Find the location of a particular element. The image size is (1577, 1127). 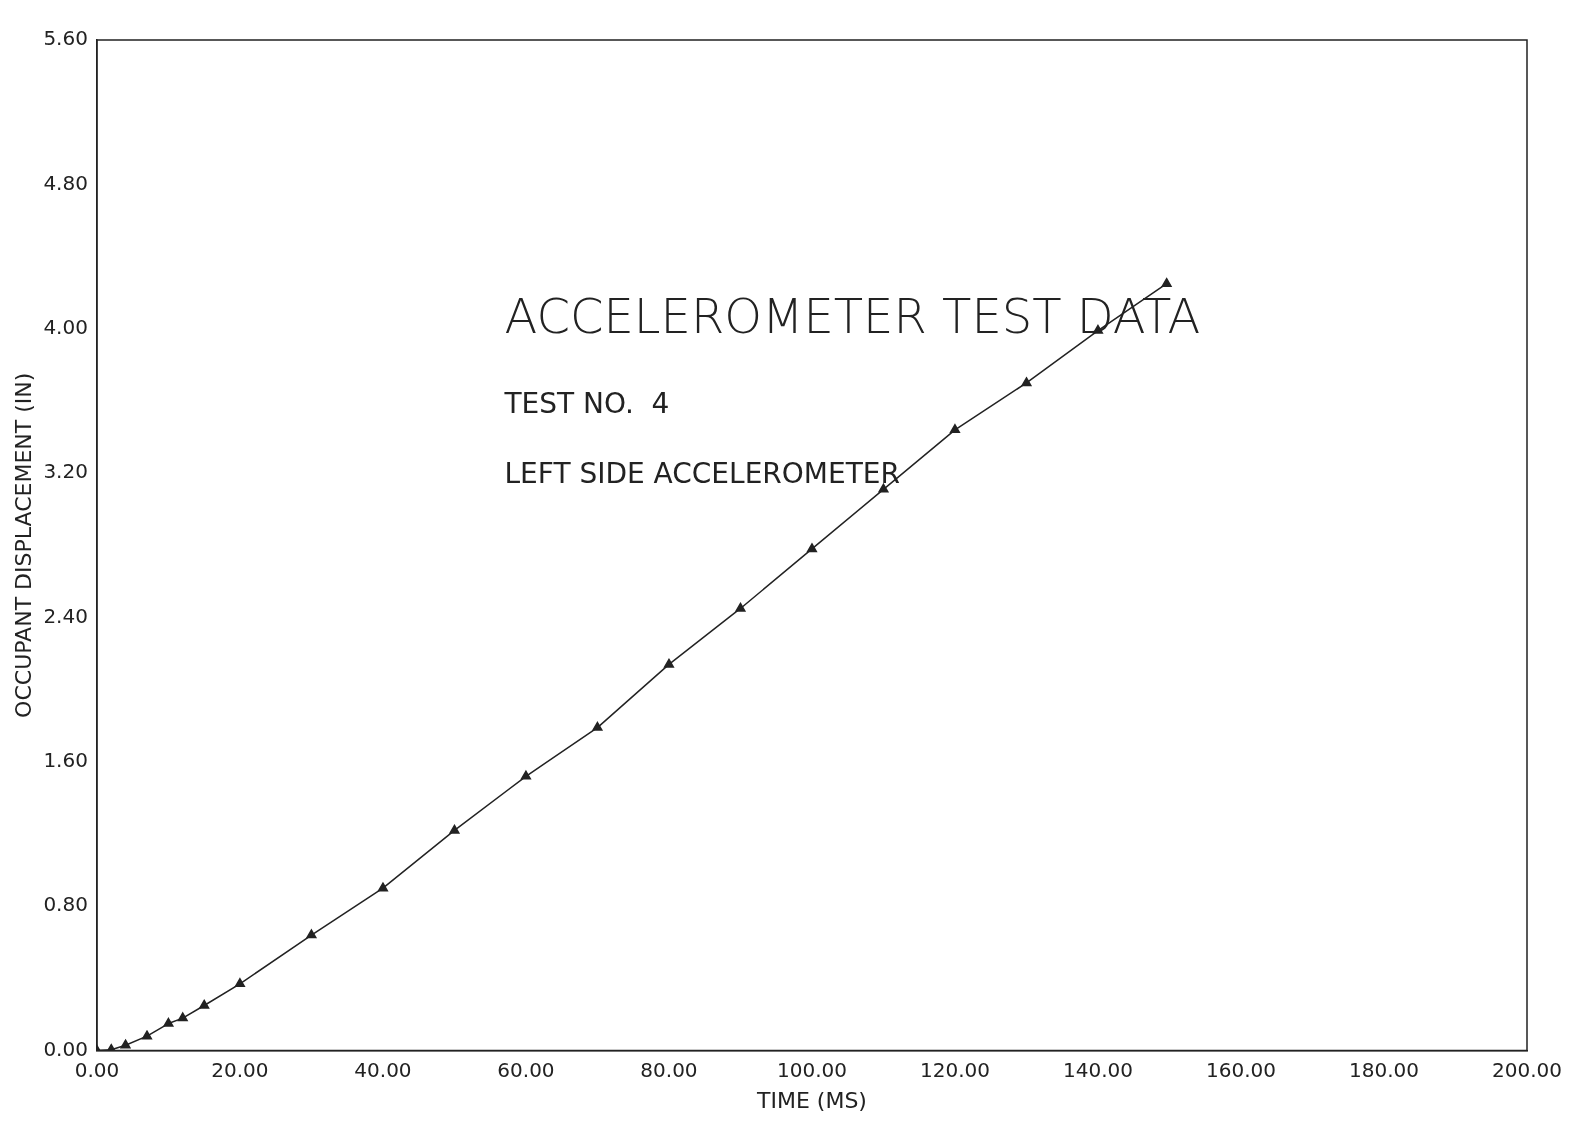

x-tick-label: 200.00 is located at coordinates (1527, 1069).